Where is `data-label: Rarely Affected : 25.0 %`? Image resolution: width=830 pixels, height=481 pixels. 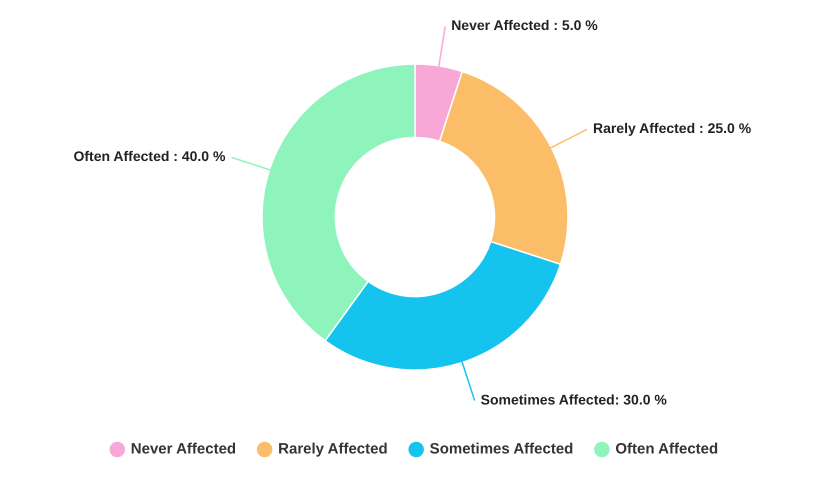 data-label: Rarely Affected : 25.0 % is located at coordinates (672, 128).